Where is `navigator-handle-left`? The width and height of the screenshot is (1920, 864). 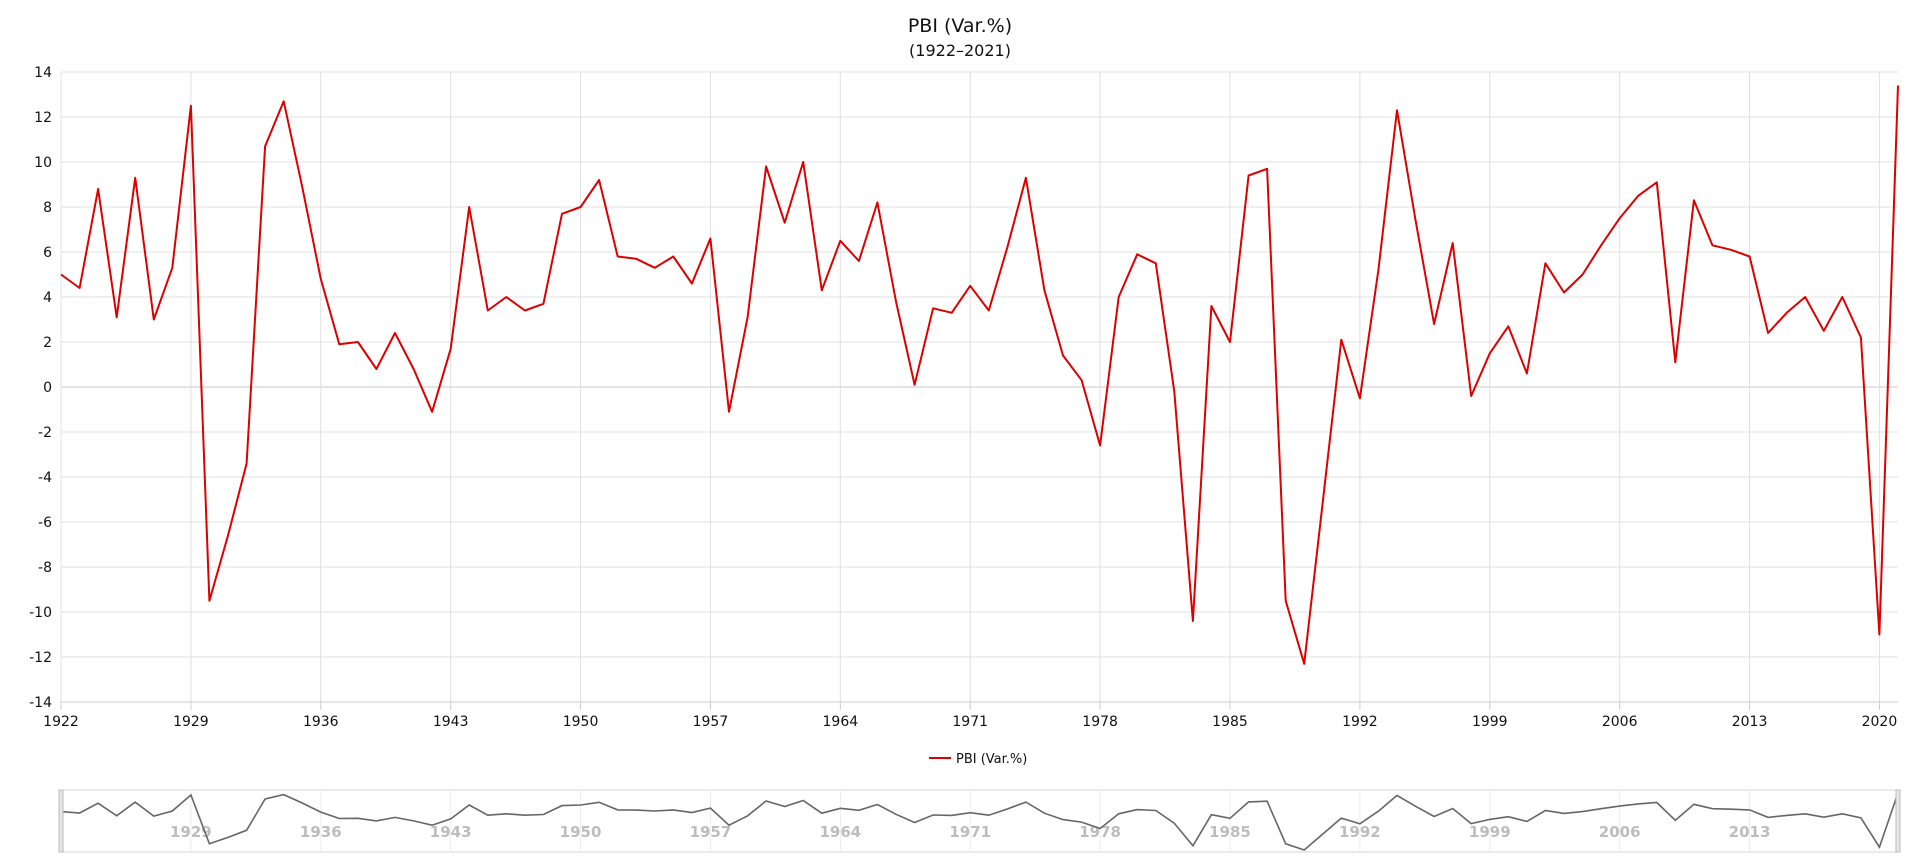 navigator-handle-left is located at coordinates (61, 821).